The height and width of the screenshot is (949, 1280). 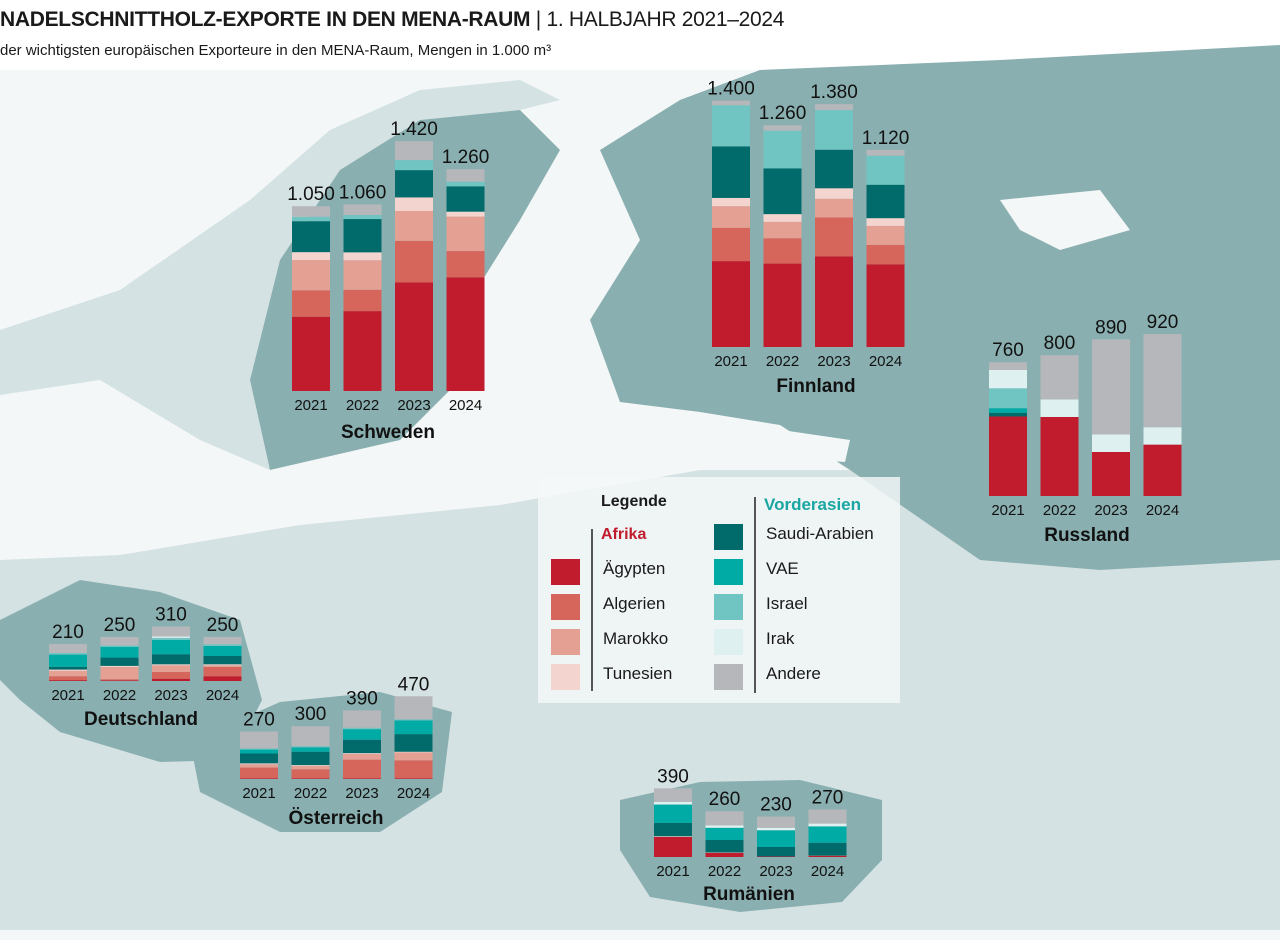 I want to click on title-period: 1. HALBJAHR 2021–2024, so click(x=665, y=19).